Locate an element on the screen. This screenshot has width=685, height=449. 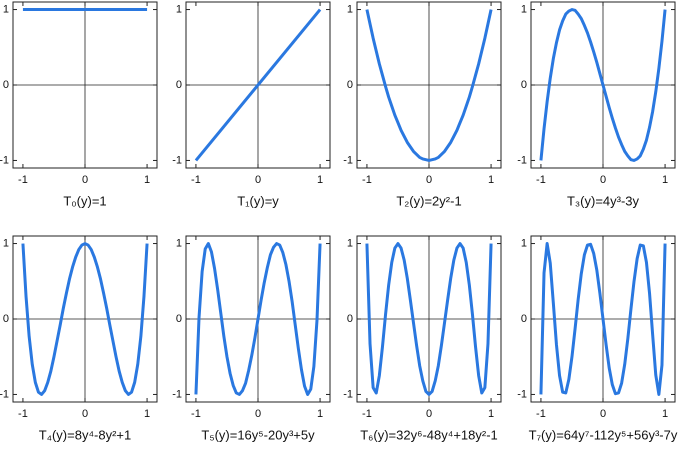
x-axis-label: T₂(y)=2y²-1 is located at coordinates (428, 200).